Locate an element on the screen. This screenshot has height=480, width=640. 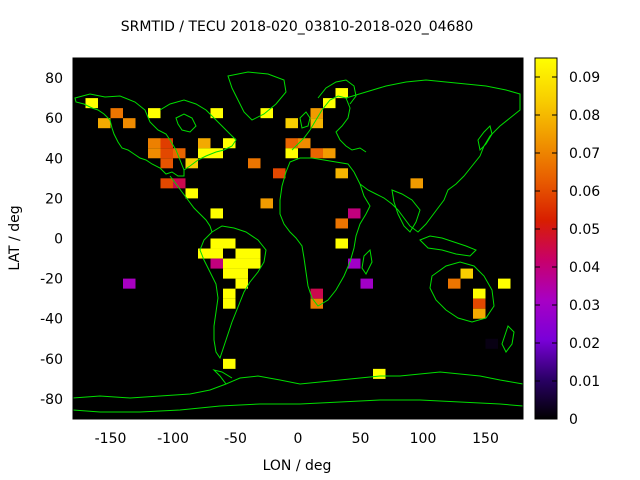
coastline-indonesia is located at coordinates (448, 246).